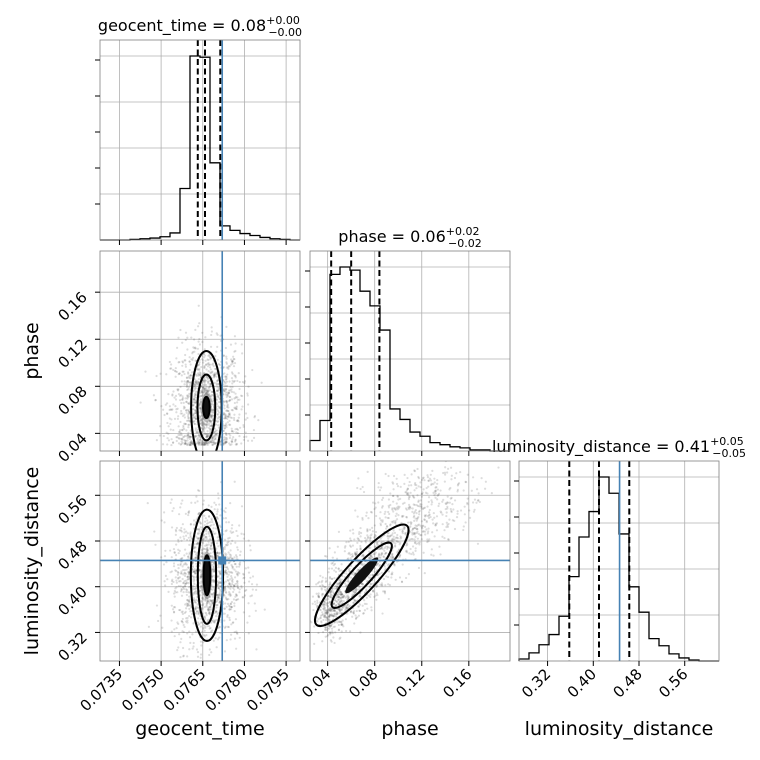 This screenshot has width=760, height=760. I want to click on panel-frame, so click(619, 561).